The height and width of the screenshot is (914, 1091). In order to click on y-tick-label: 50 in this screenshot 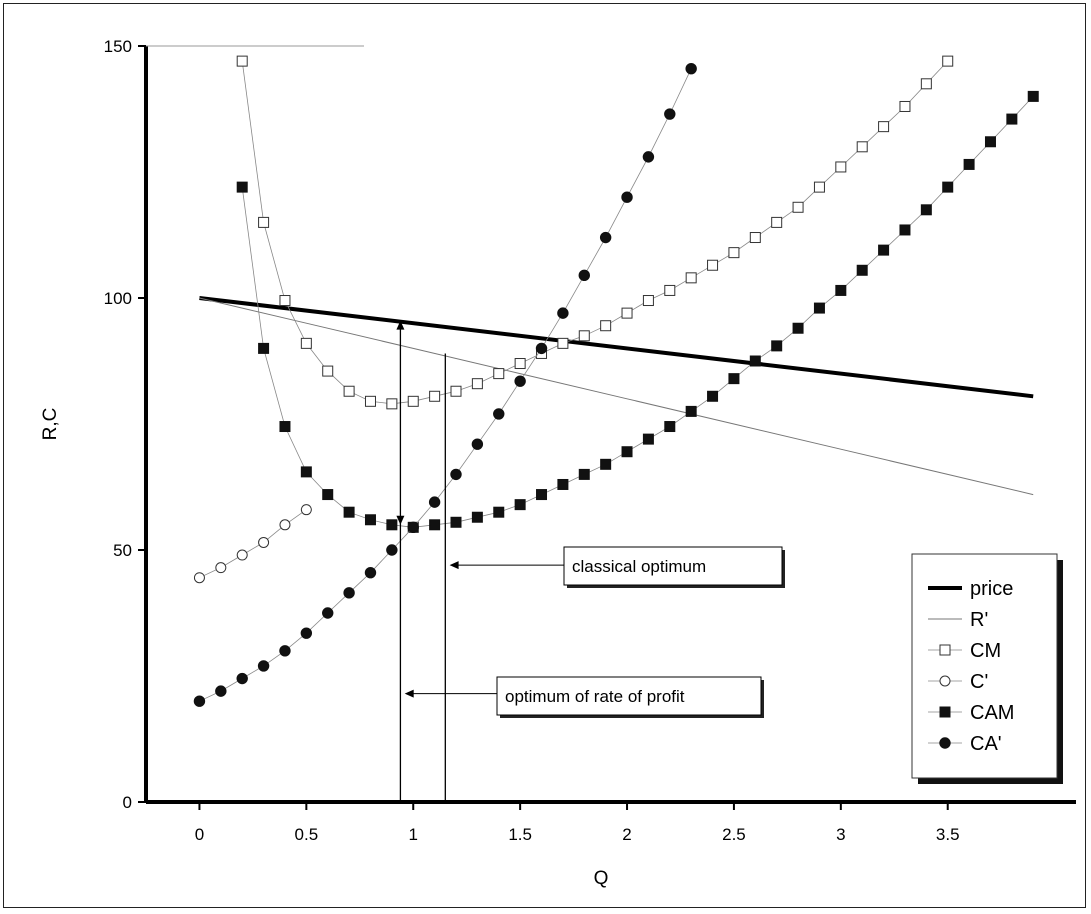, I will do `click(122, 550)`.